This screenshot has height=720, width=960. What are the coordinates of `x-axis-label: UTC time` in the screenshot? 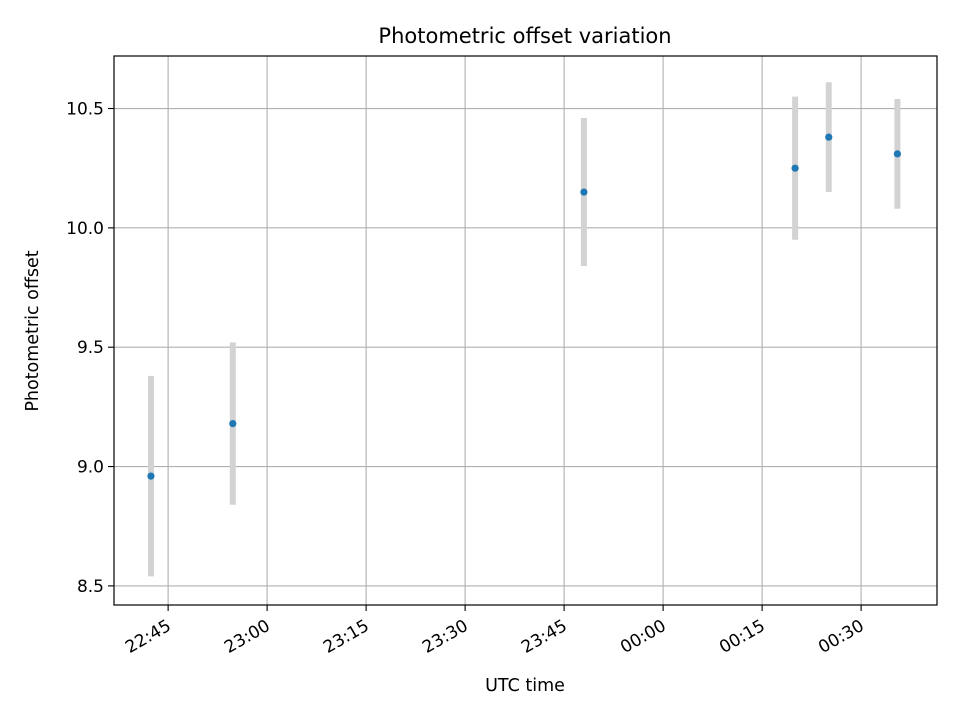 It's located at (525, 686).